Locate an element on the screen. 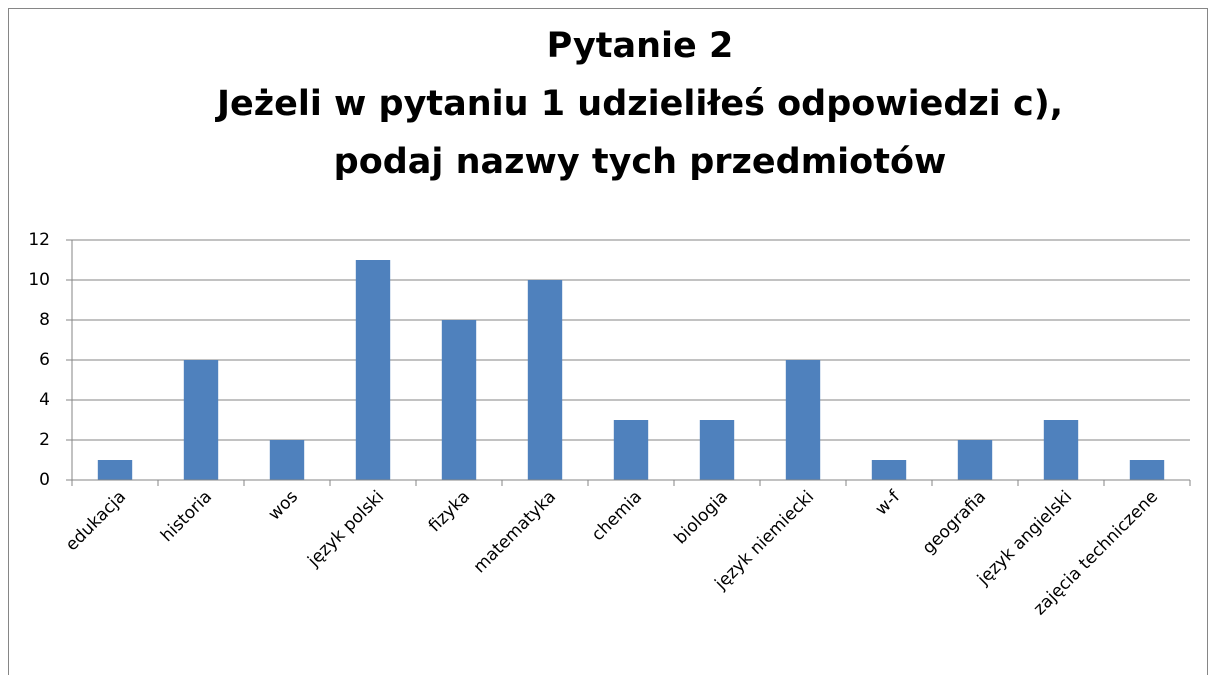 The height and width of the screenshot is (675, 1216). y-tick-label: 2 is located at coordinates (44, 440).